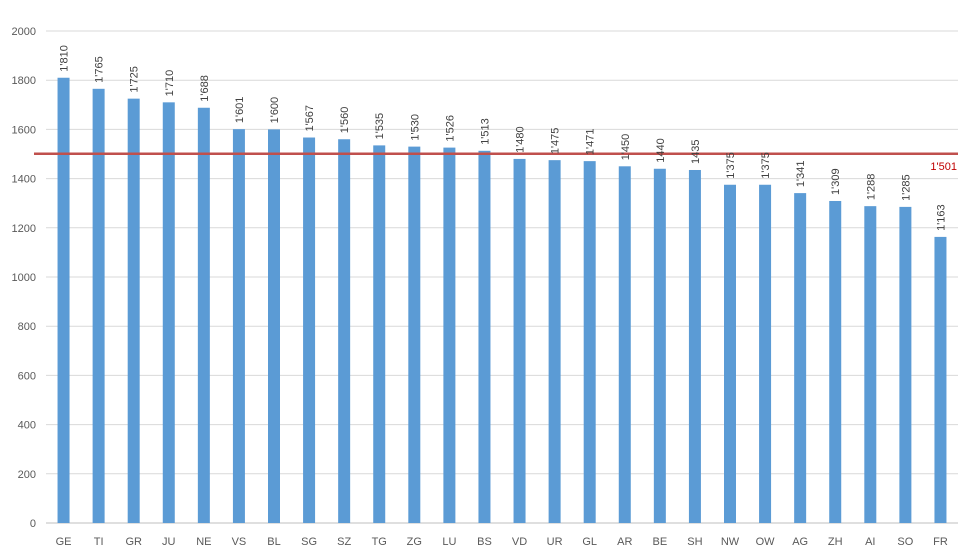  What do you see at coordinates (450, 128) in the screenshot?
I see `data-label: 1'526` at bounding box center [450, 128].